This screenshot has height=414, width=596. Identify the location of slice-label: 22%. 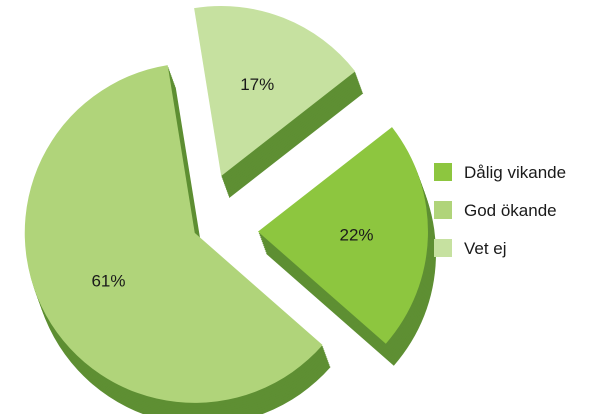
(357, 234).